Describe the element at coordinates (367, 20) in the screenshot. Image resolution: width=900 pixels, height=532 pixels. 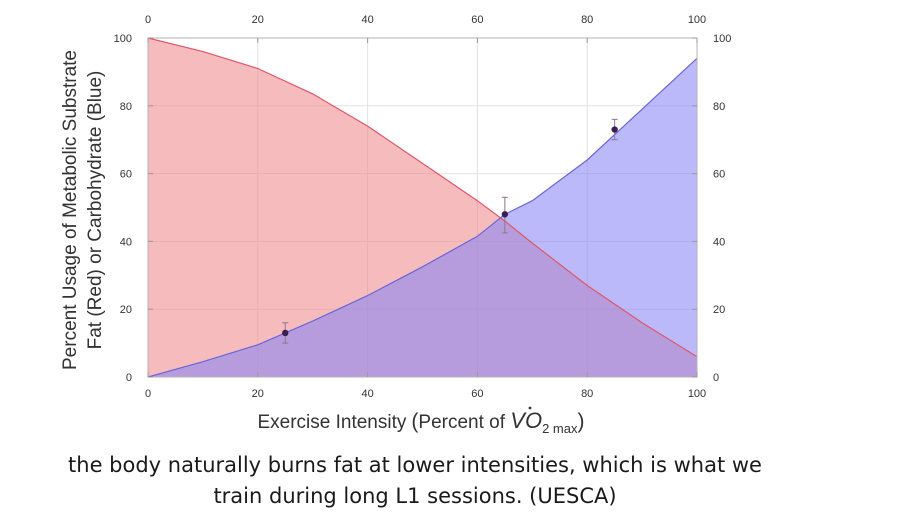
I see `x-tick-label-top-40: 40` at that location.